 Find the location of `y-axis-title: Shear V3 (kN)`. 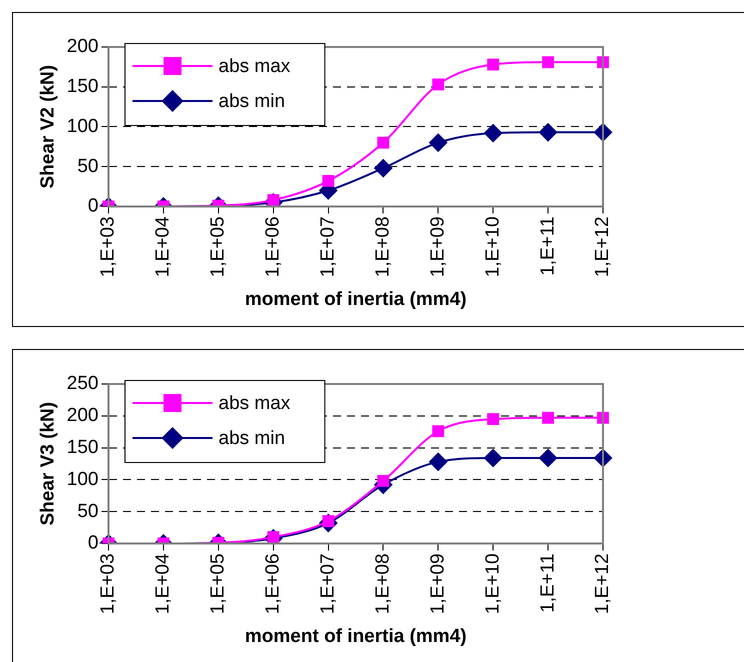

y-axis-title: Shear V3 (kN) is located at coordinates (48, 464).